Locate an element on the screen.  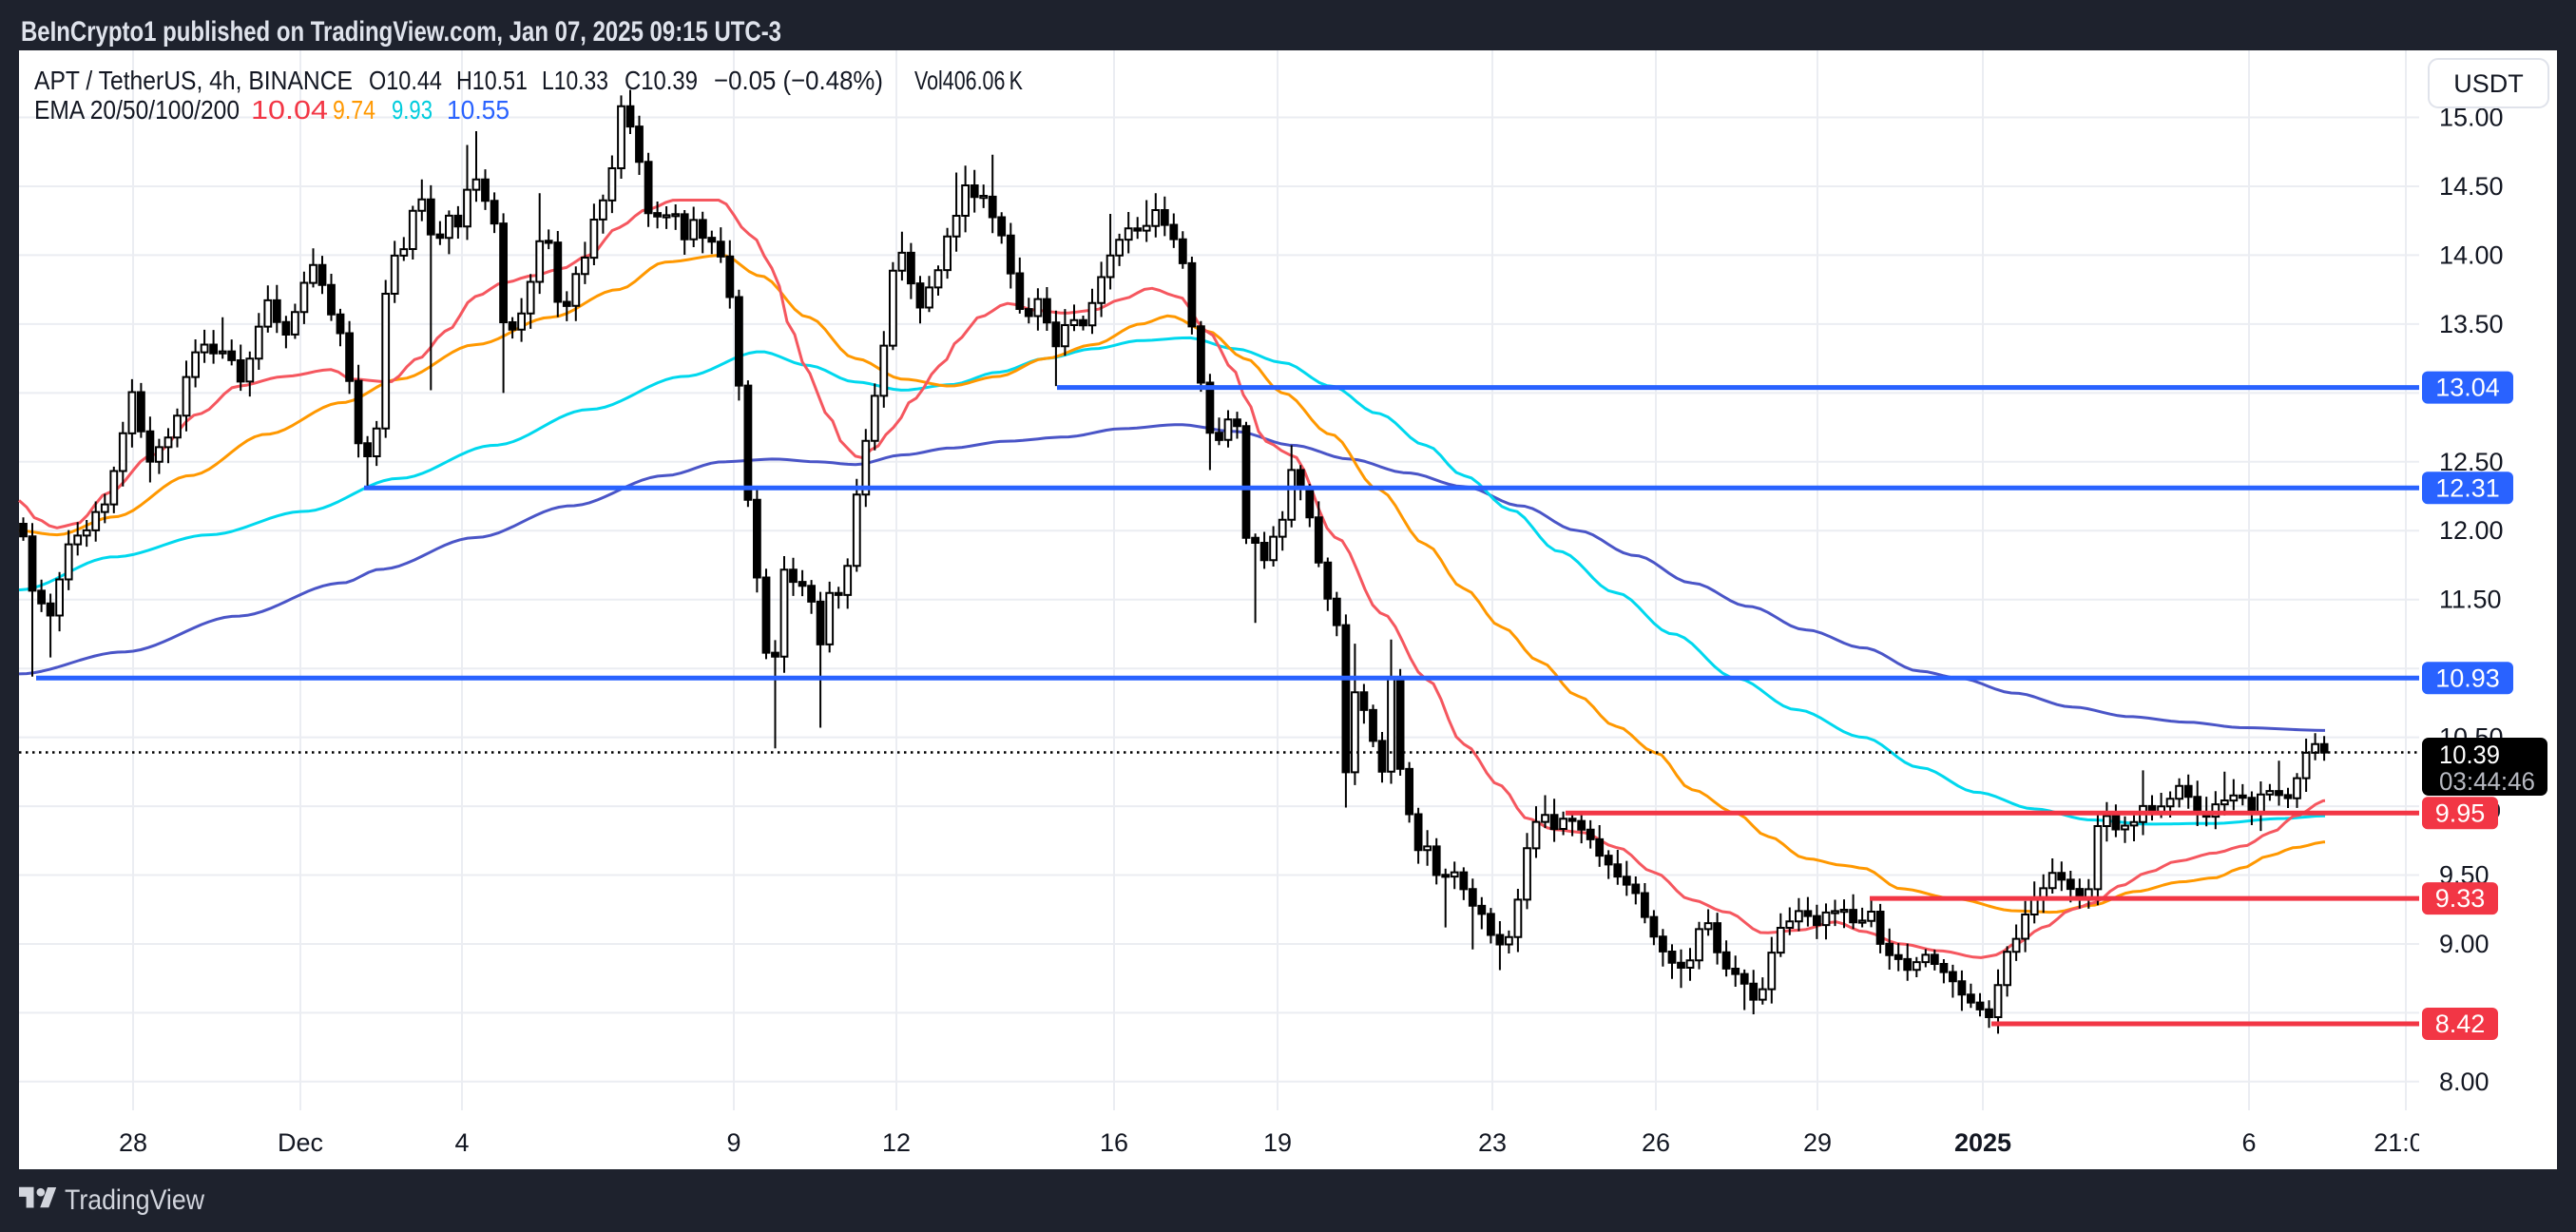
svg-text: 23 is located at coordinates (1492, 1142).